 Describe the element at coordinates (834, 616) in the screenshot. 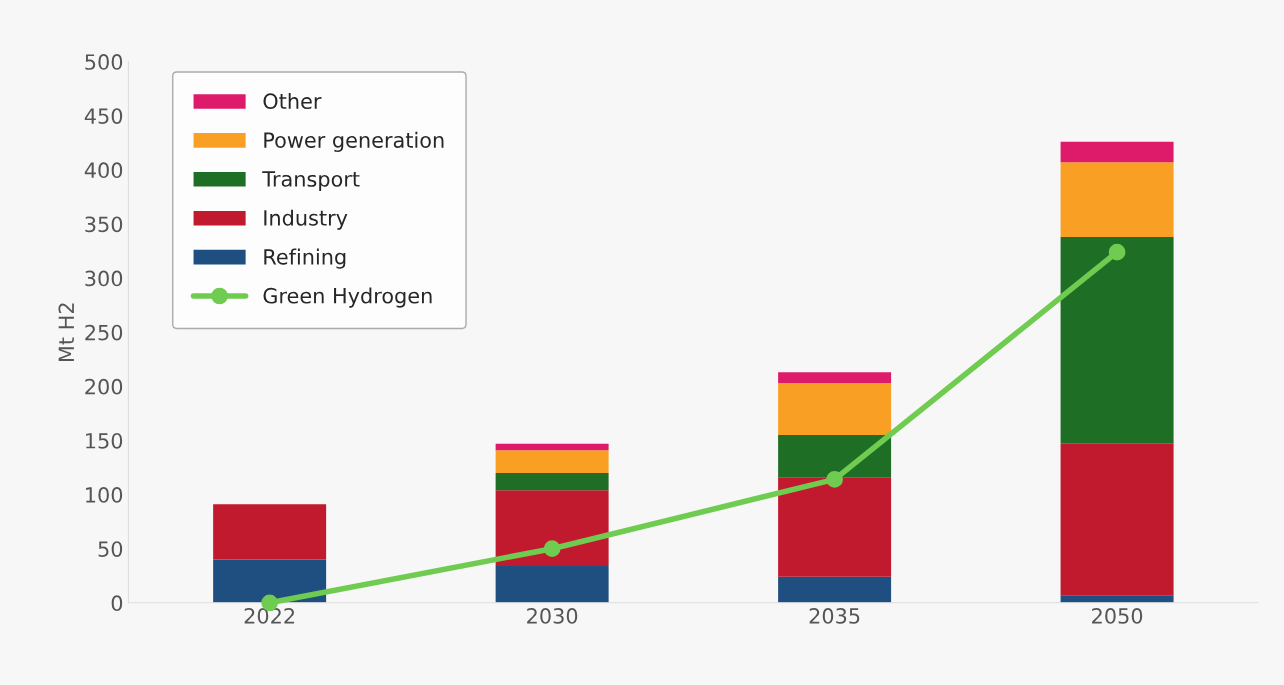

I see `x-tick-label: 2035` at that location.